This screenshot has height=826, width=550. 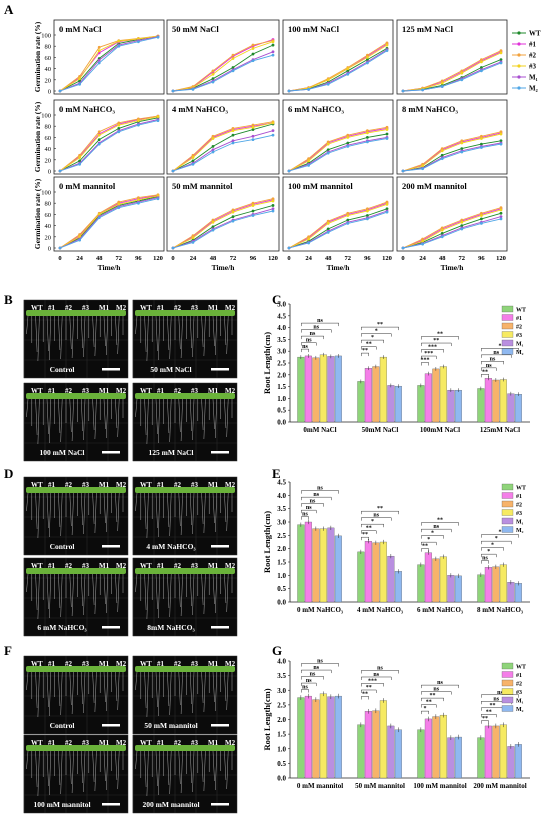 I want to click on panel-title: 50 mM mannitol, so click(x=202, y=186).